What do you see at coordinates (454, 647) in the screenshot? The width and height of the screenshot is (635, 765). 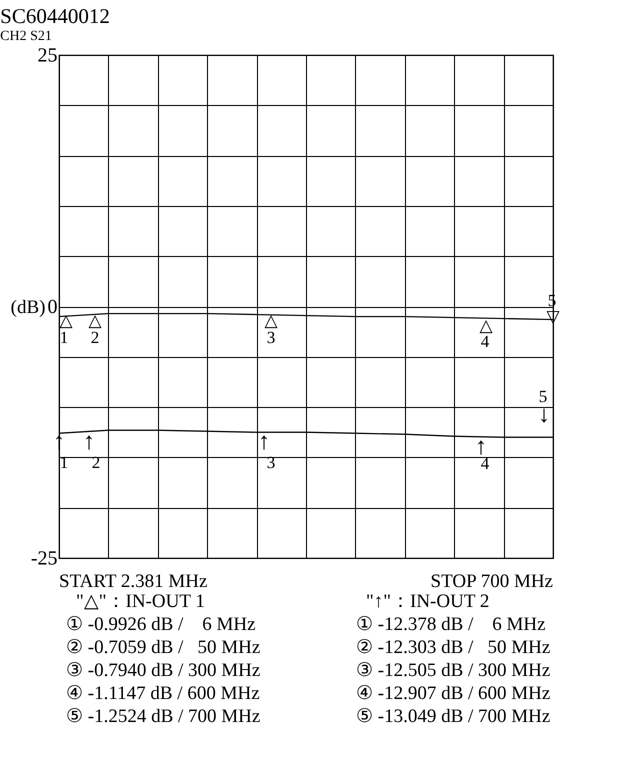 I see `text: ② -12.303 dB / 50 MHz` at bounding box center [454, 647].